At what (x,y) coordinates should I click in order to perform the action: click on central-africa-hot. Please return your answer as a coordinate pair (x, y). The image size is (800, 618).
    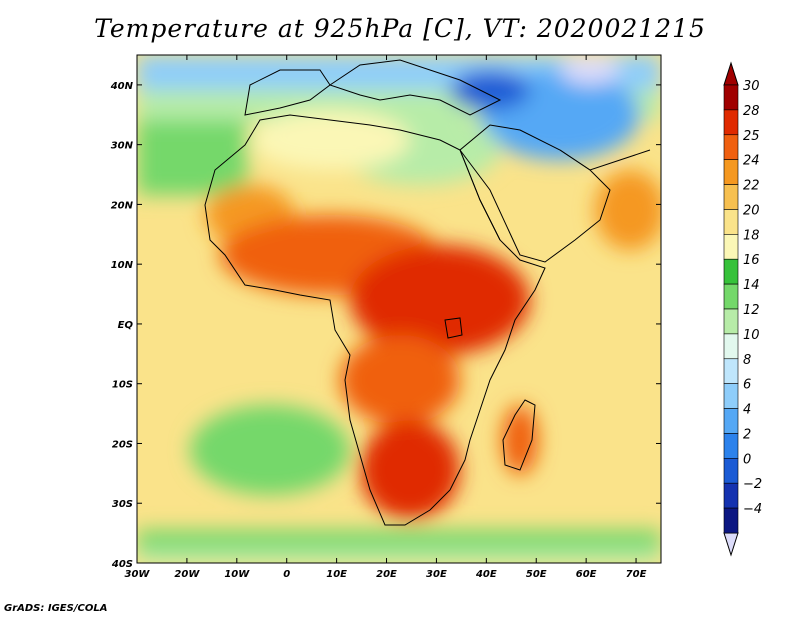
    Looking at the image, I should click on (440, 300).